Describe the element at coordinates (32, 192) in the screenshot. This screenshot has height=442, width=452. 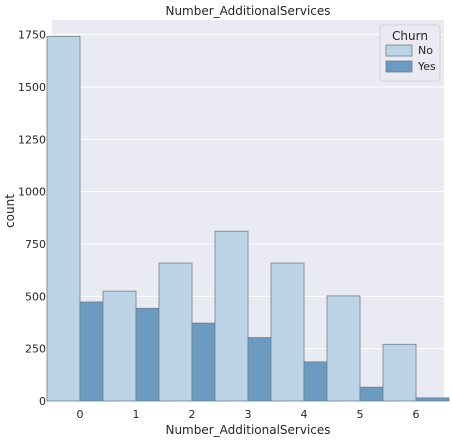
I see `y-tick-label: 1000` at that location.